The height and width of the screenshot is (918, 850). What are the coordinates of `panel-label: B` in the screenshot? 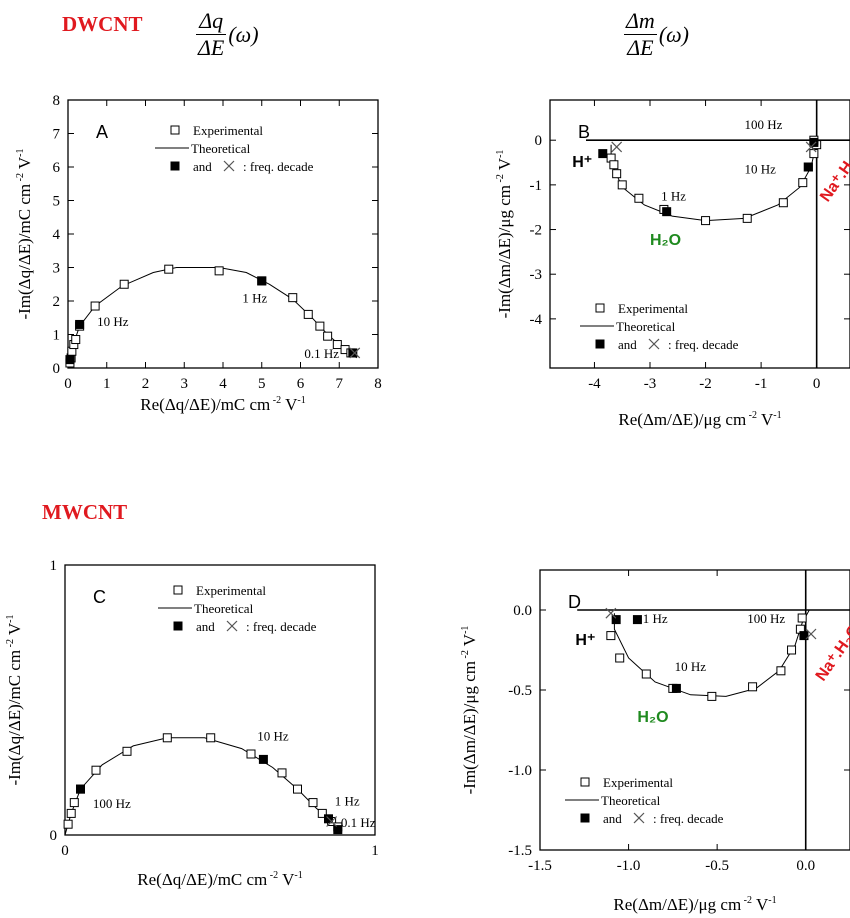 It's located at (584, 132).